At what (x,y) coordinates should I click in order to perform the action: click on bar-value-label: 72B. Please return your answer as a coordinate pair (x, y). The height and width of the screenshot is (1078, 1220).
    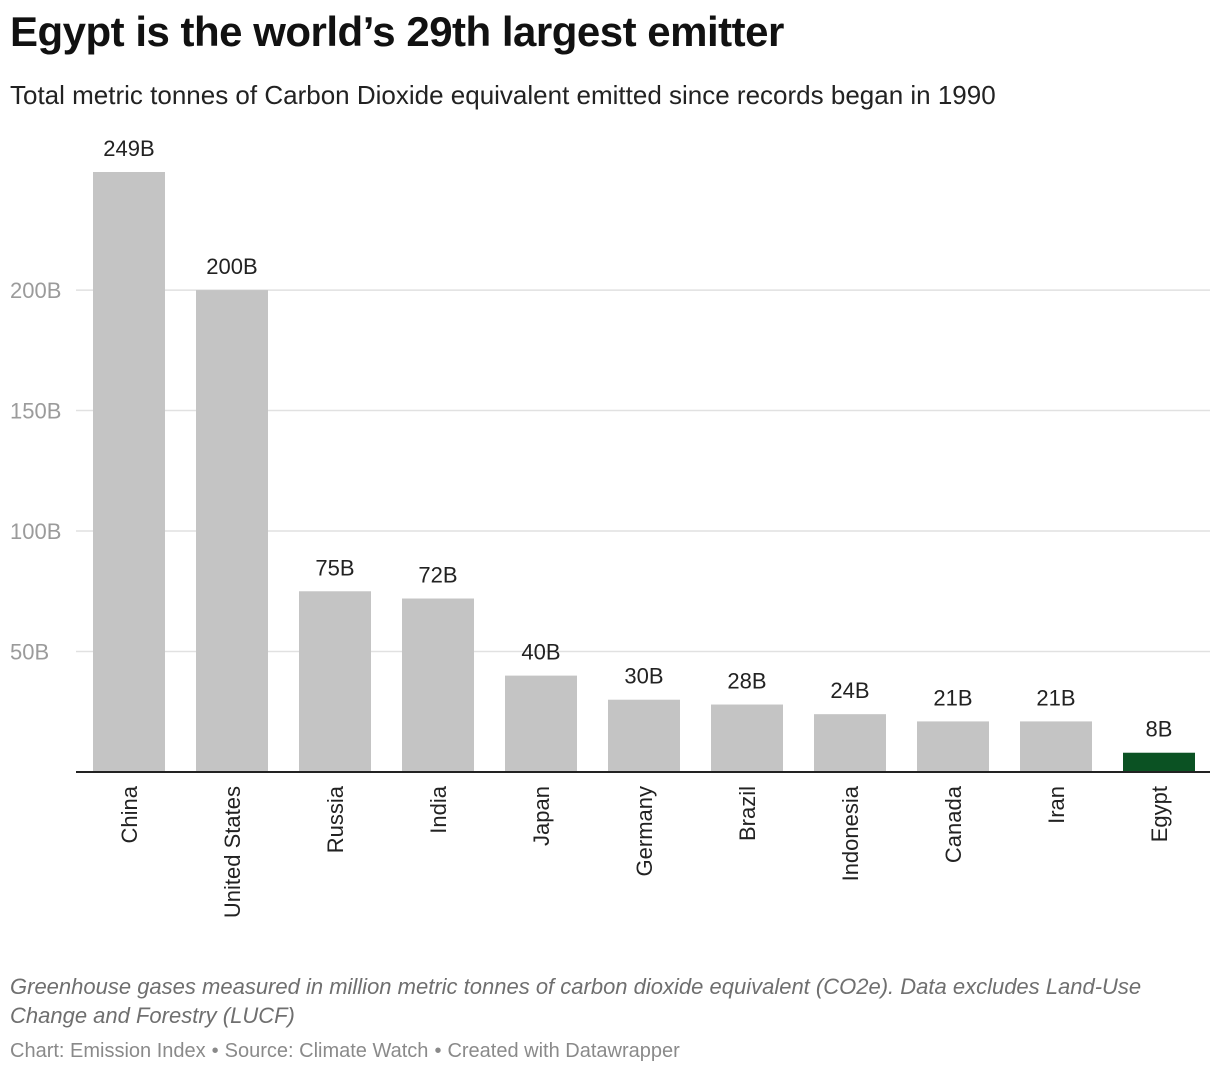
    Looking at the image, I should click on (437, 575).